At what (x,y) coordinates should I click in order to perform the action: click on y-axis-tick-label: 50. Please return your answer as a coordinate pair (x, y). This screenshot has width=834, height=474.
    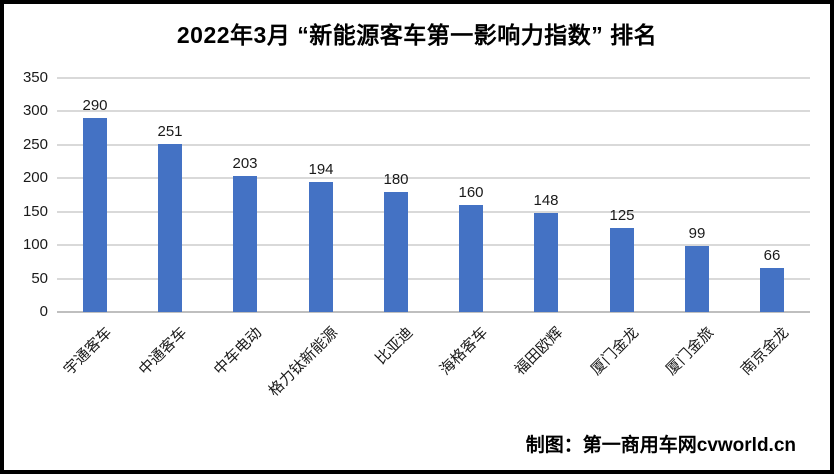
    Looking at the image, I should click on (39, 278).